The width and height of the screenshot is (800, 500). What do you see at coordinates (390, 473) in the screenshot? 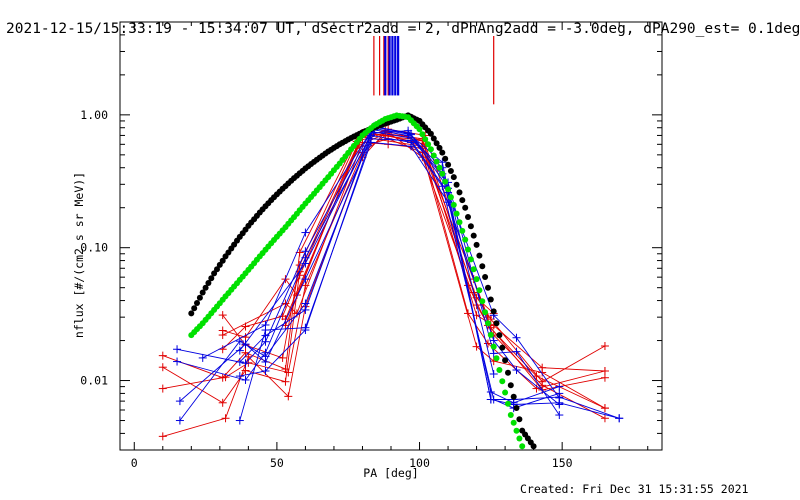
I see `x-axis-label: PA [deg]` at bounding box center [390, 473].